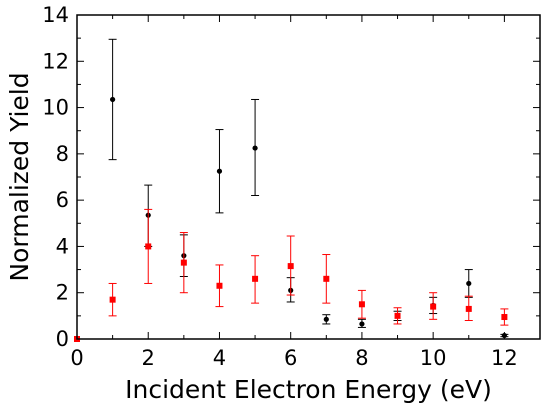  What do you see at coordinates (290, 358) in the screenshot?
I see `x-tick-label: 6` at bounding box center [290, 358].